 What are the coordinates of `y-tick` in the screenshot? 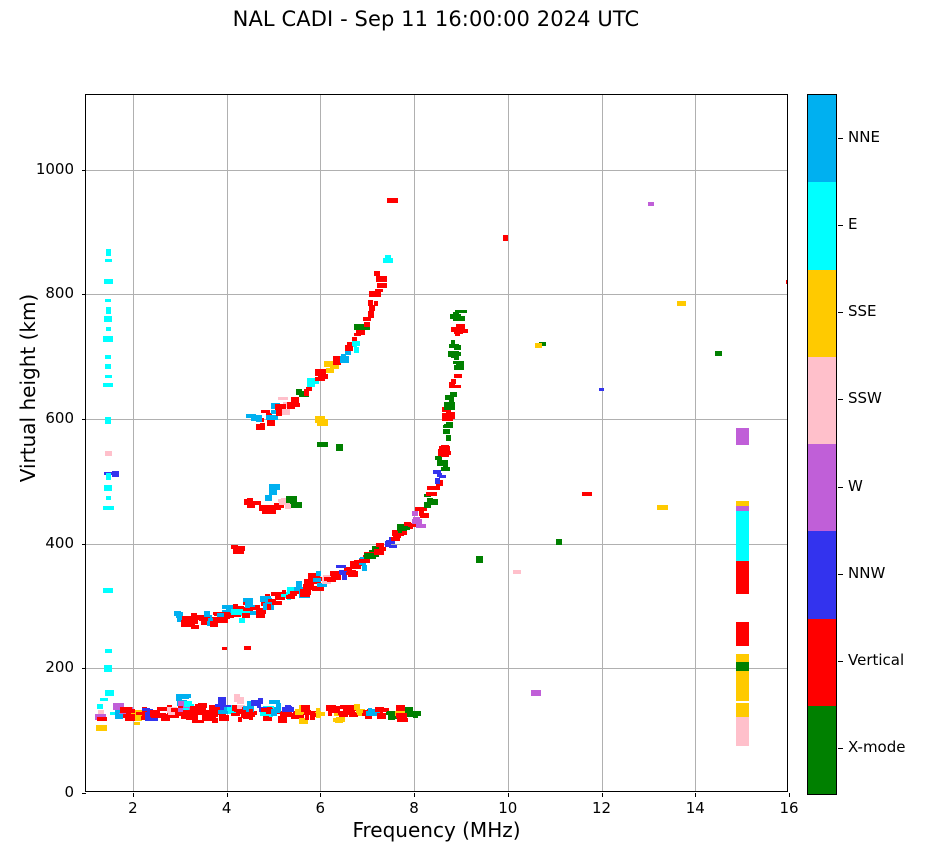 It's located at (84, 295).